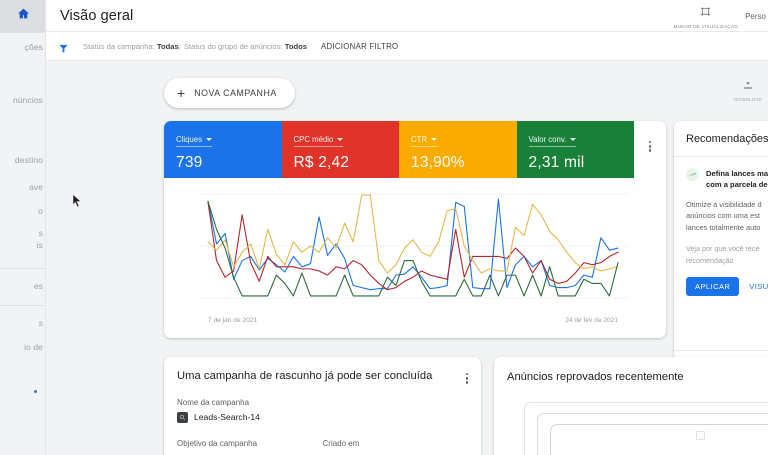  Describe the element at coordinates (295, 46) in the screenshot. I see `filter-value-2: Todos` at that location.